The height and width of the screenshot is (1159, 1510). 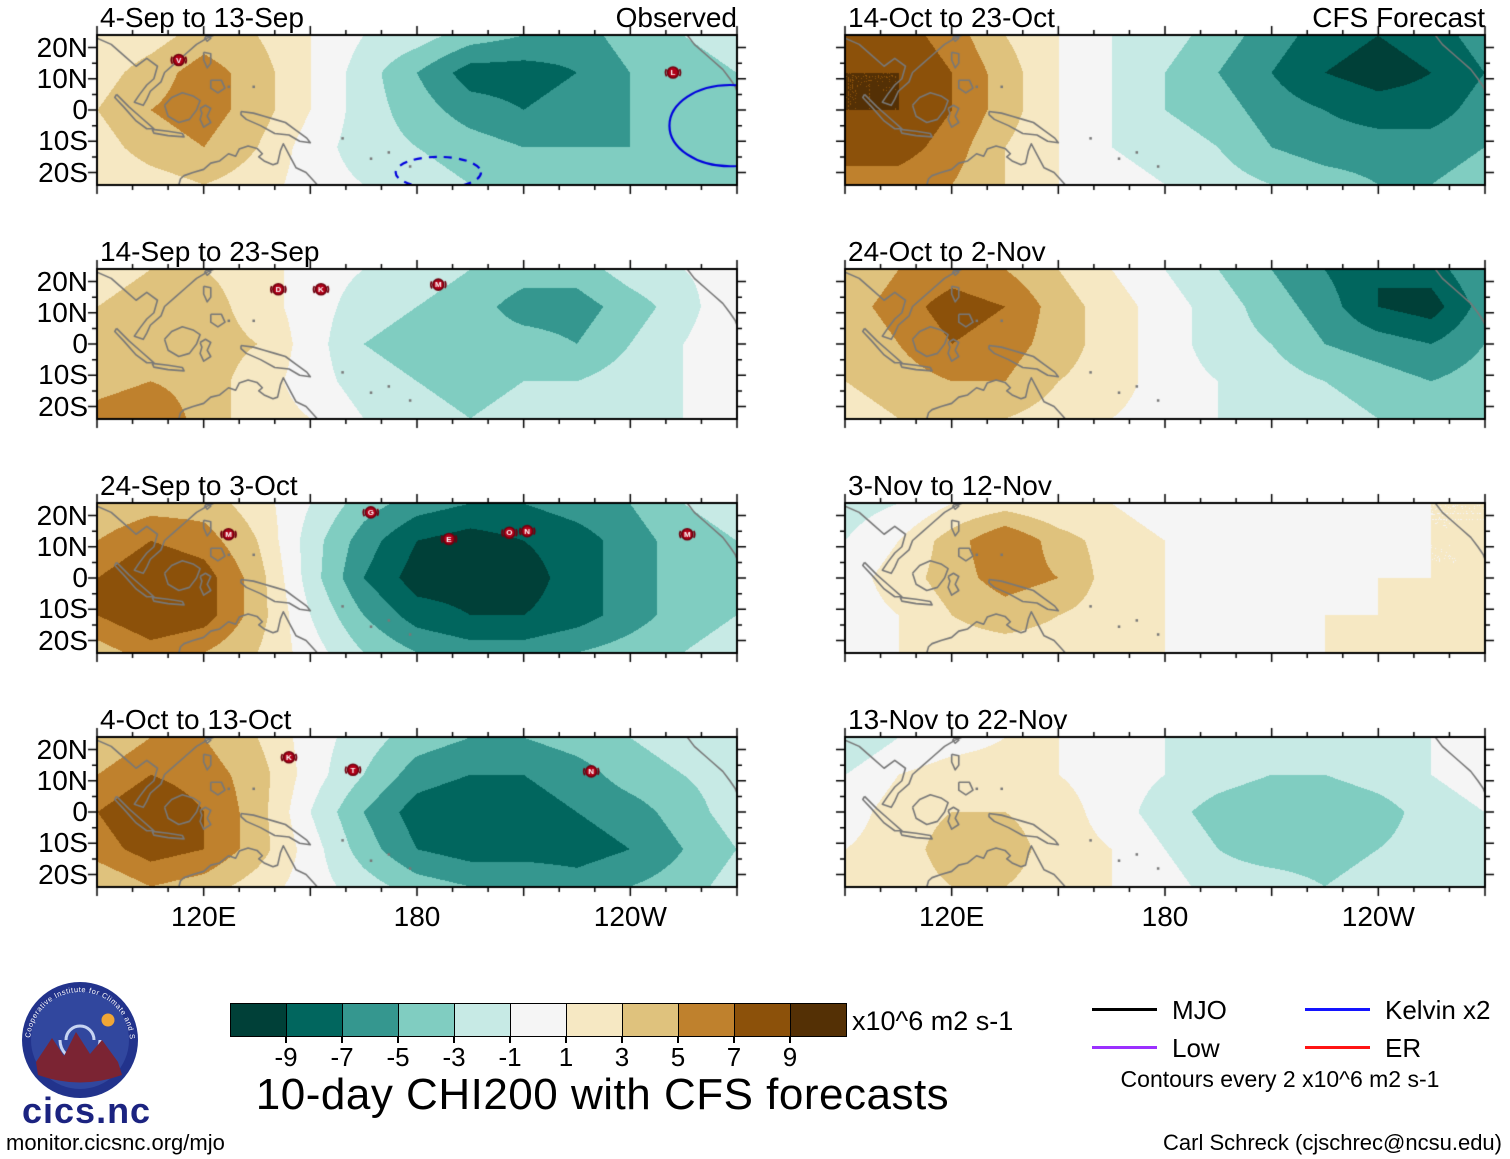 What do you see at coordinates (342, 1057) in the screenshot?
I see `colorbar-tick-label: -7` at bounding box center [342, 1057].